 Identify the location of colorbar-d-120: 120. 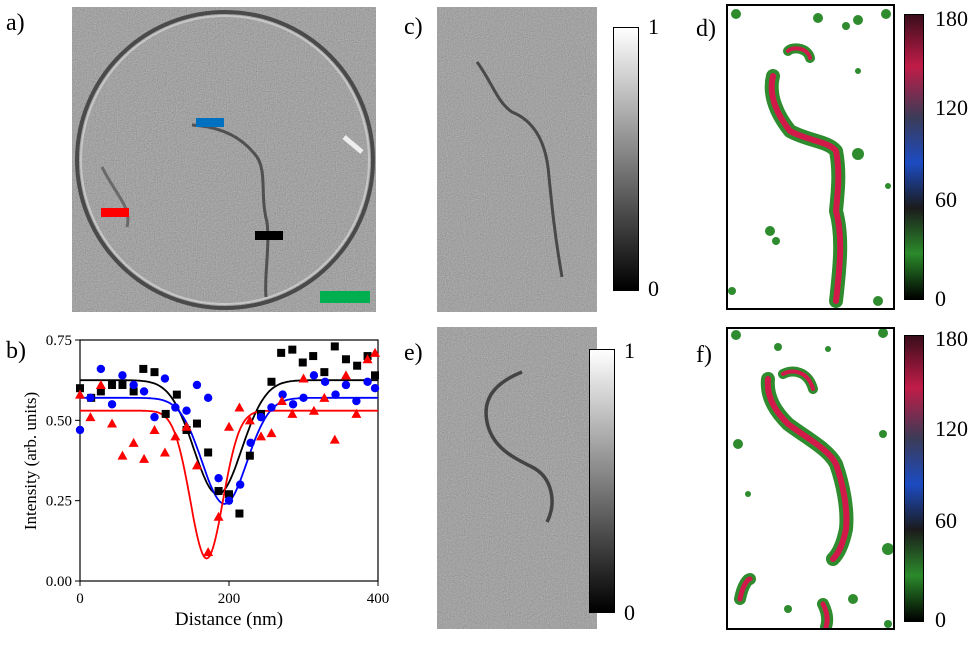
(951, 107).